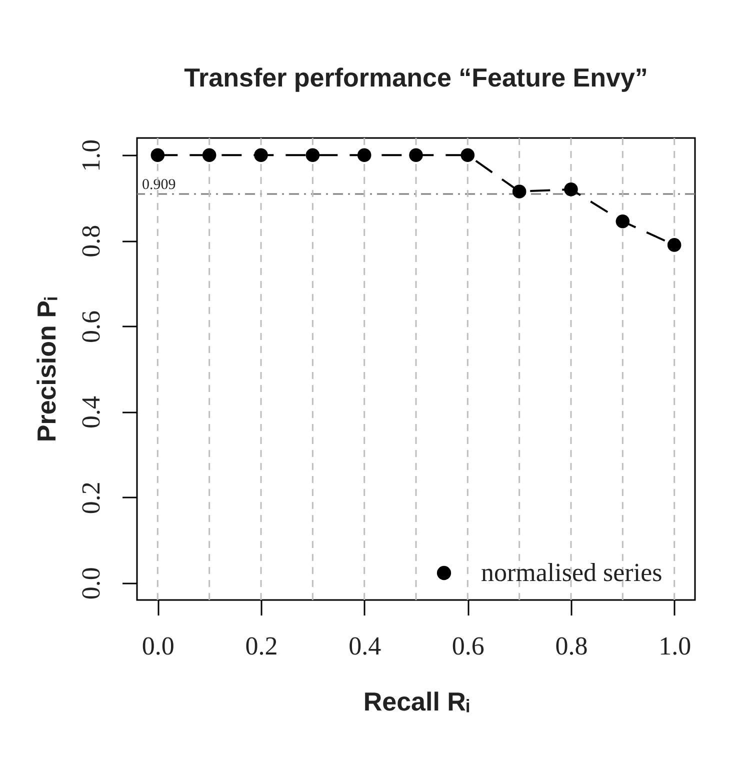  Describe the element at coordinates (91, 583) in the screenshot. I see `y-tick-label: 0.0` at that location.